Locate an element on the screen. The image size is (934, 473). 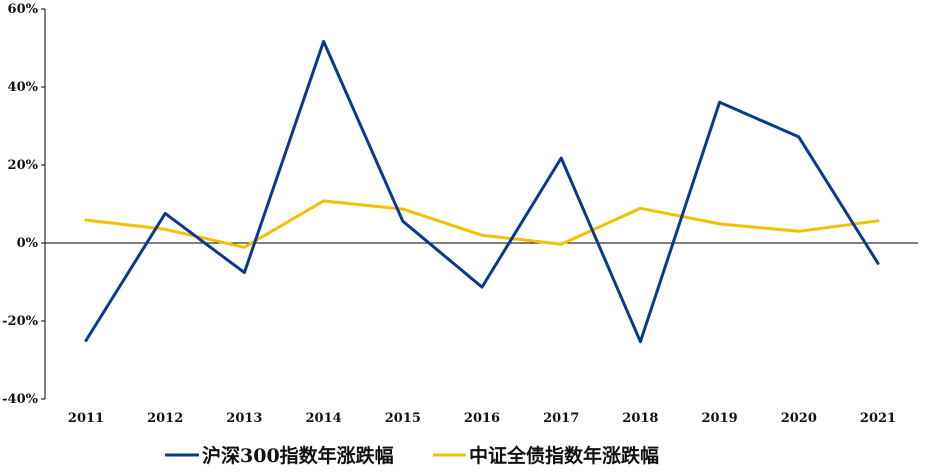
legend-label-csi300: 沪深300指数年涨跌幅 is located at coordinates (298, 455).